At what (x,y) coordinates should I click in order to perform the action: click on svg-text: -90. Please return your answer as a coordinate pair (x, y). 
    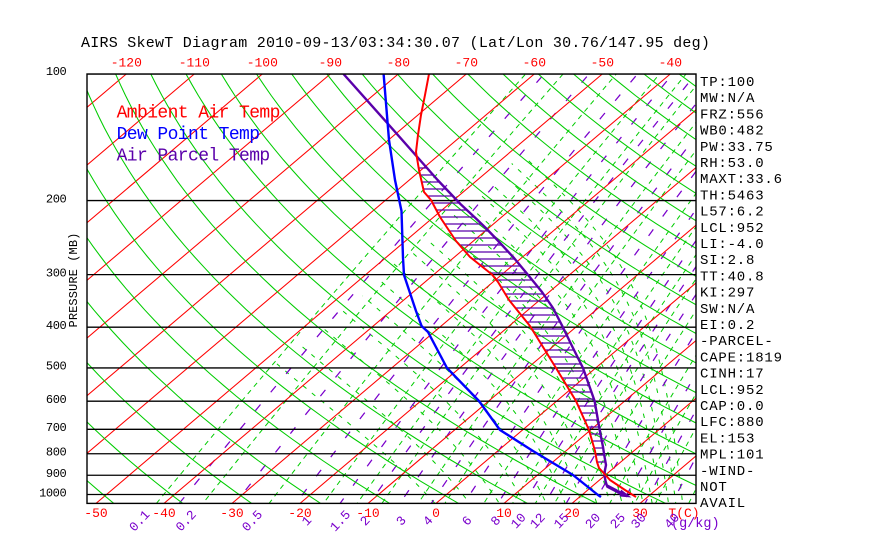
    Looking at the image, I should click on (330, 63).